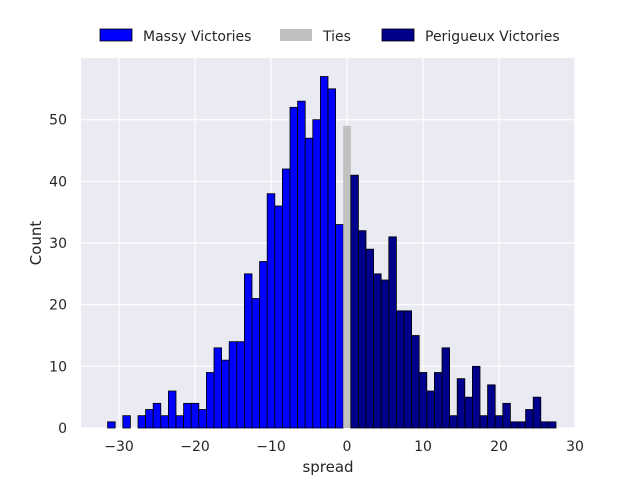 This screenshot has width=640, height=480. What do you see at coordinates (58, 275) in the screenshot?
I see `y-tick-labels: 0 10 20 30 40 50` at bounding box center [58, 275].